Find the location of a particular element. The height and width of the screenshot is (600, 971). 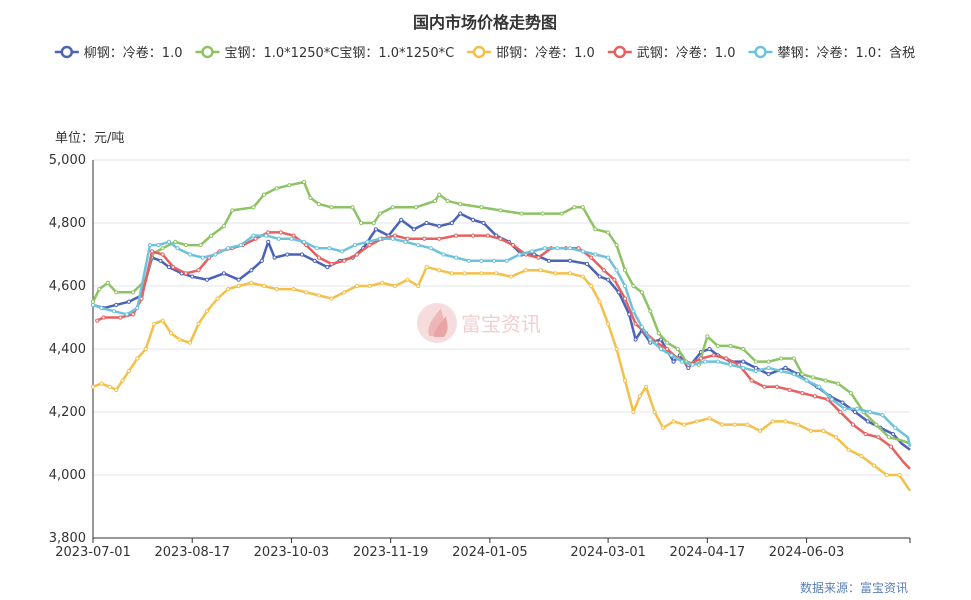

legend-item-0: 柳钢：冷卷：1.0 is located at coordinates (118, 53).